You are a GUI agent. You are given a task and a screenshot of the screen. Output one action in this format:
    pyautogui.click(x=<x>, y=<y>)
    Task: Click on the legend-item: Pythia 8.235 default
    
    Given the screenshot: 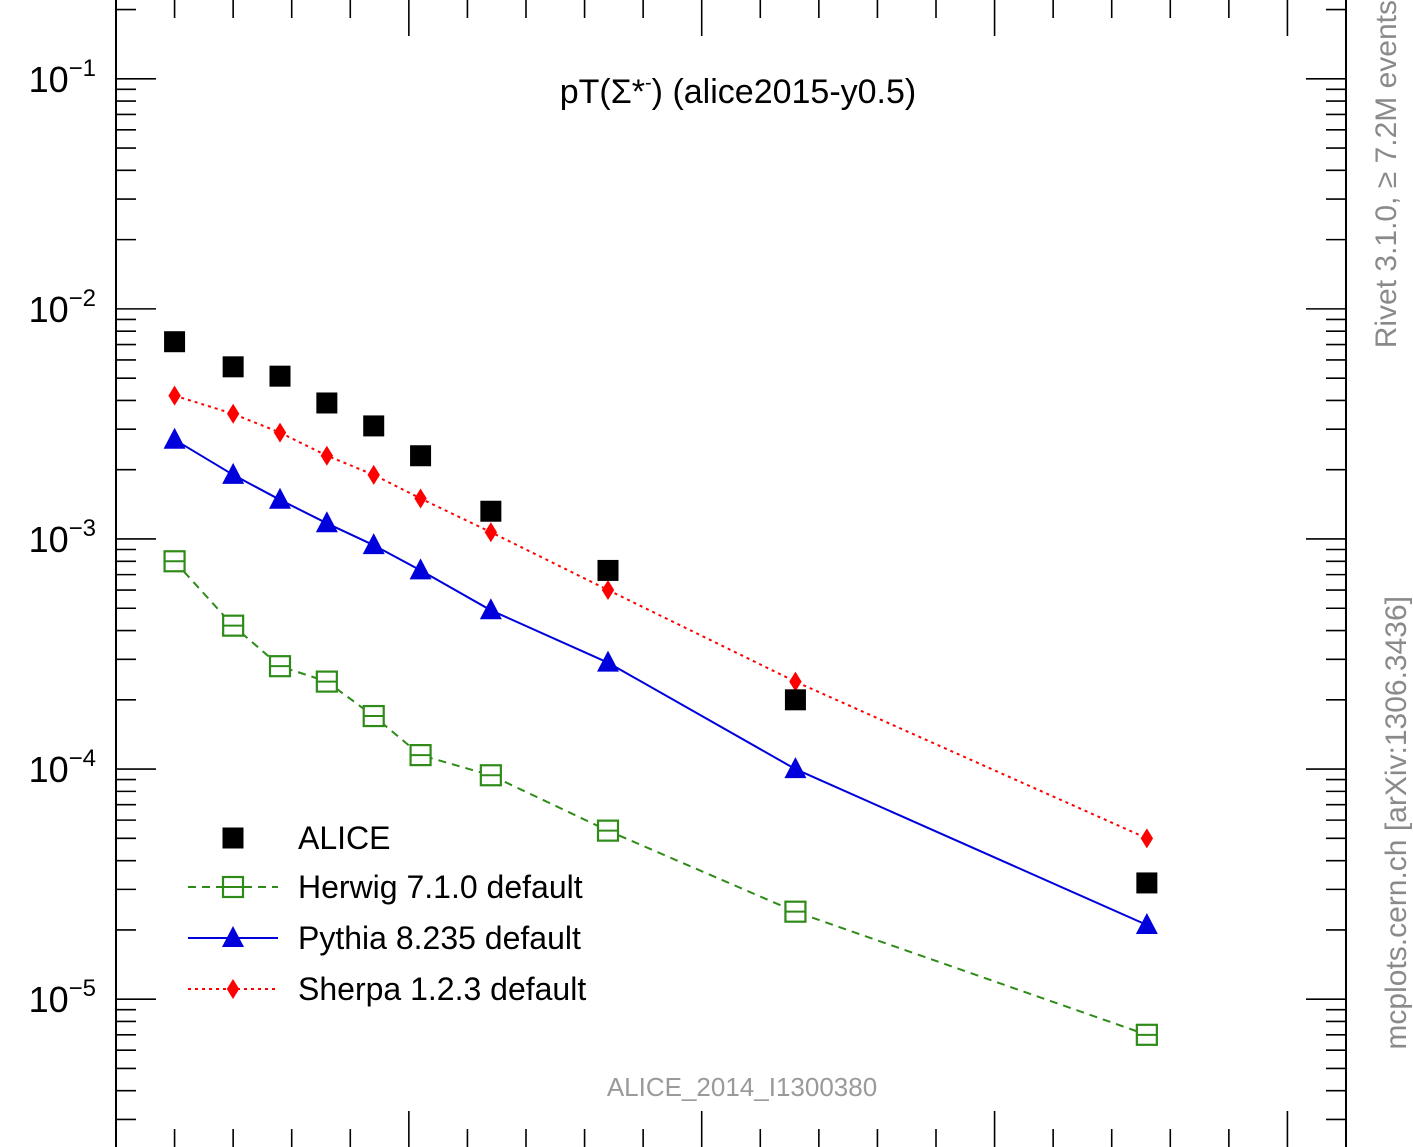 What is the action you would take?
    pyautogui.click(x=384, y=938)
    